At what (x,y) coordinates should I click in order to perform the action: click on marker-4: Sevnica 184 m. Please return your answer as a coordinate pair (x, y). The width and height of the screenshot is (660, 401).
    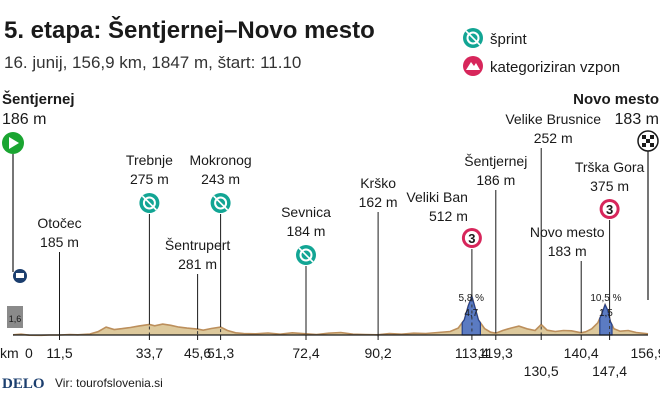
    Looking at the image, I should click on (306, 270).